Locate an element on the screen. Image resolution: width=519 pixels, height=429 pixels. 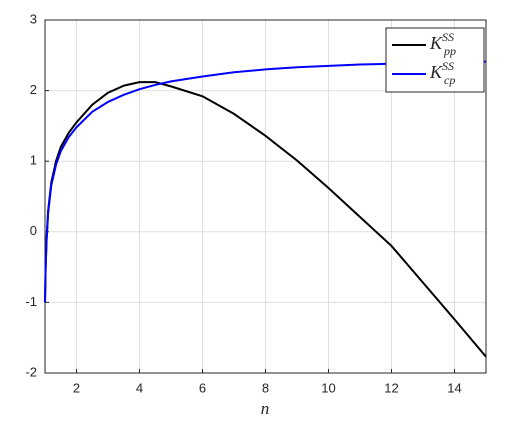
y-tick-label: 0 is located at coordinates (33, 230).